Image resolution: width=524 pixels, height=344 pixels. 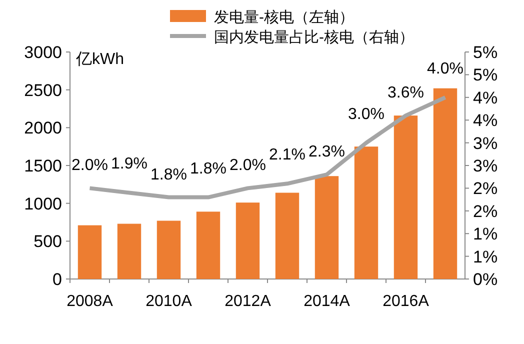 I want to click on ytick: 3000, so click(x=43, y=52).